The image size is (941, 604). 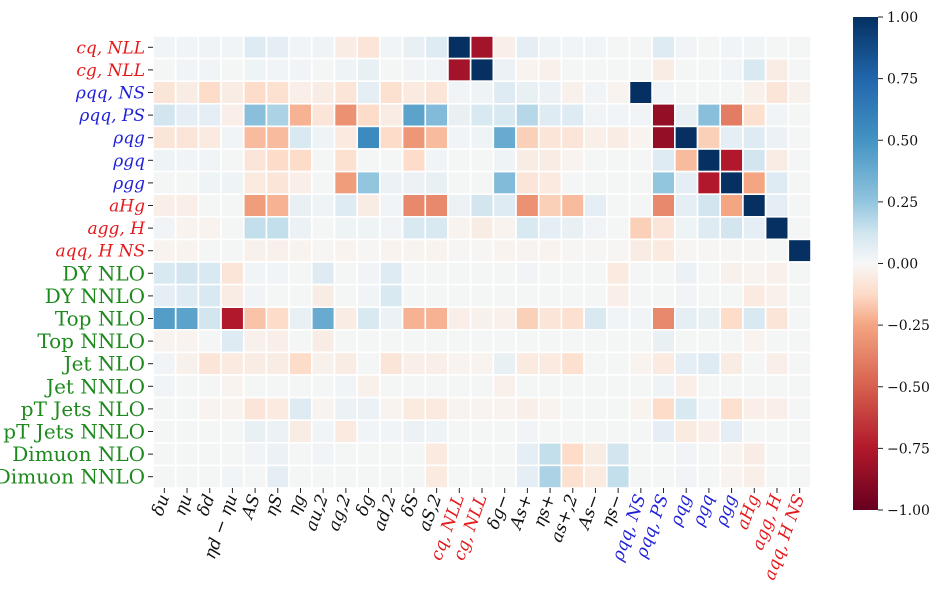 What do you see at coordinates (681, 511) in the screenshot?
I see `column-label: ρqg` at bounding box center [681, 511].